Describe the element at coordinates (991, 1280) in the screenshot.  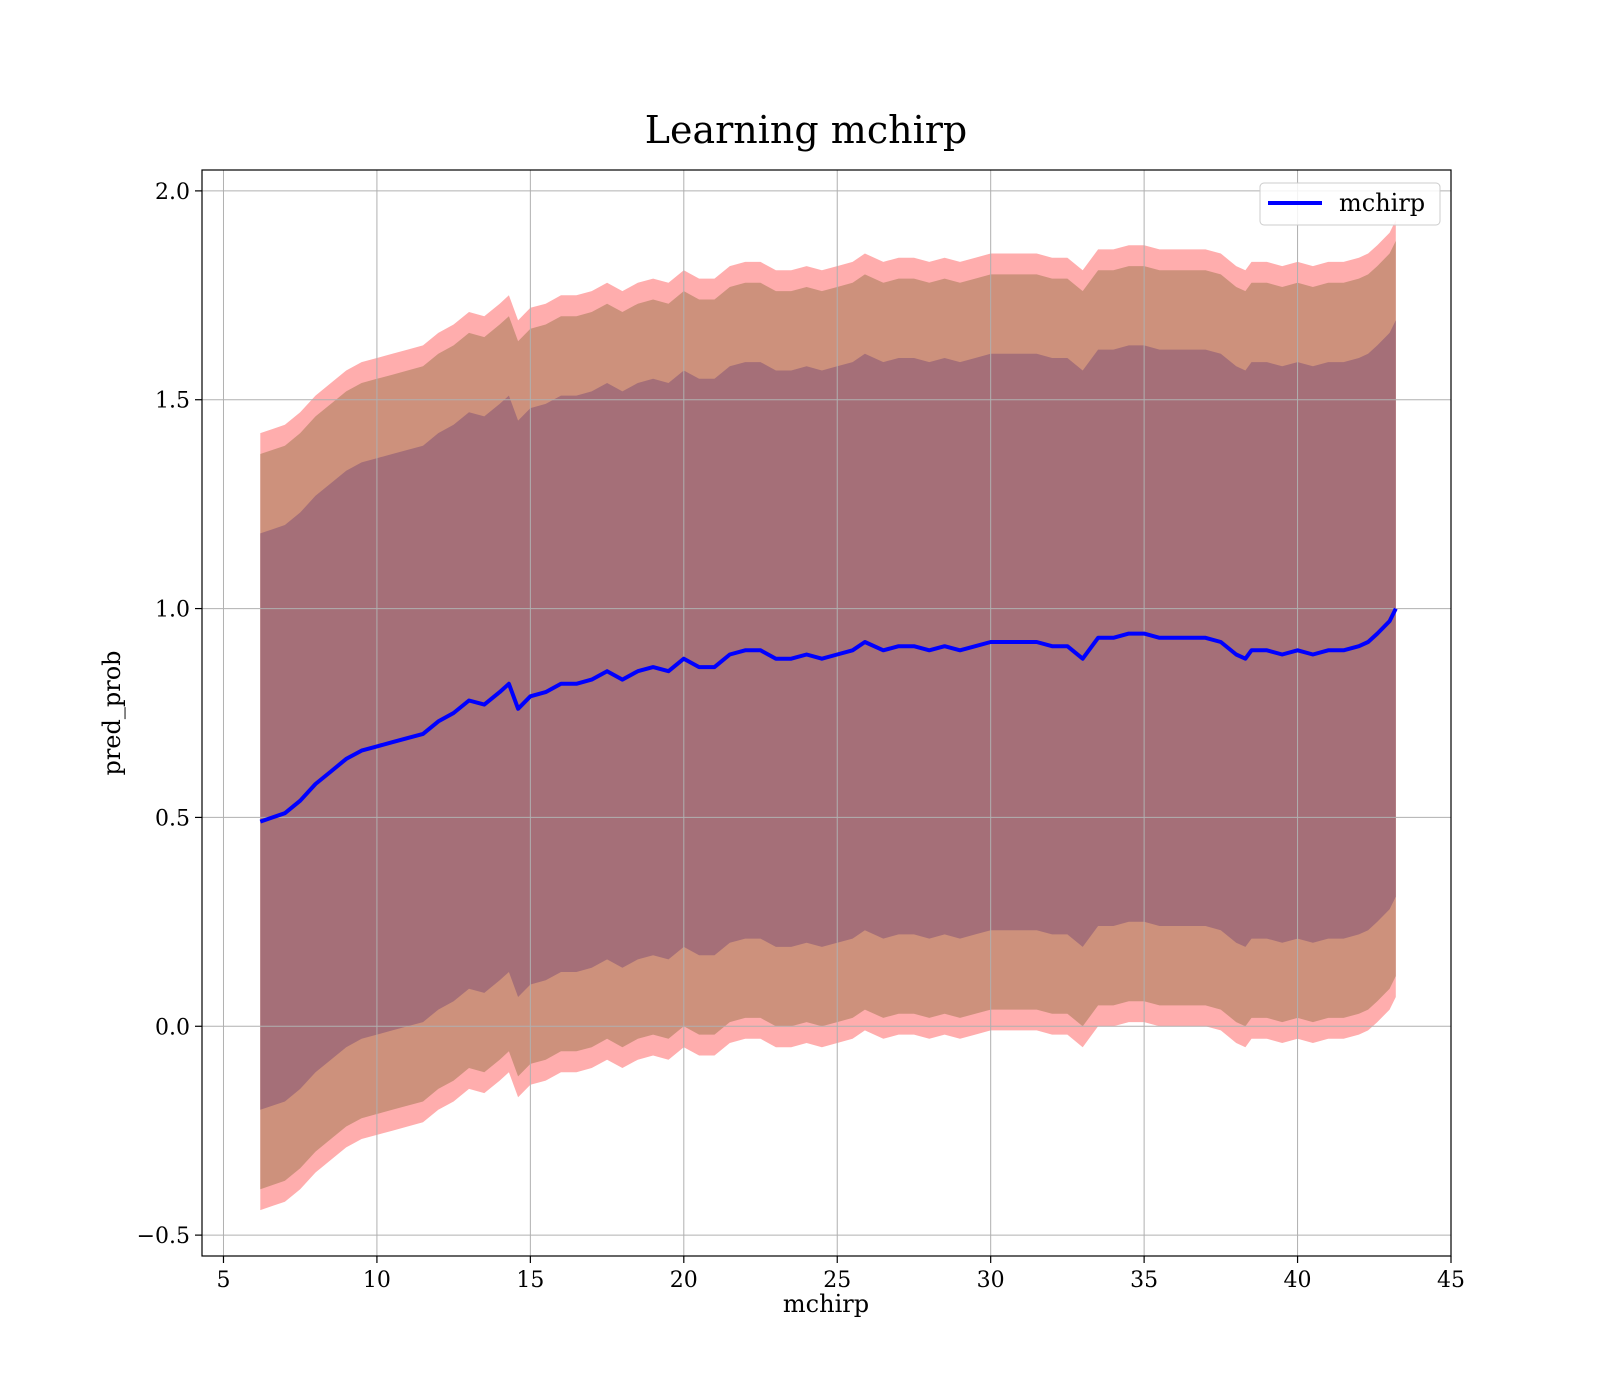
I see `x-tick-label: 30` at that location.